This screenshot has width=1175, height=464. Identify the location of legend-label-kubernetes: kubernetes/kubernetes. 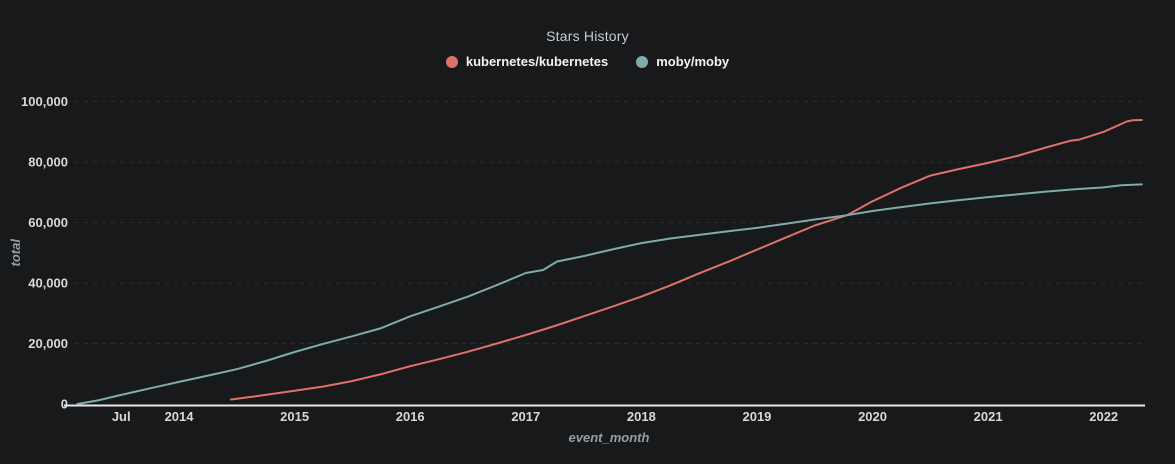
(537, 61).